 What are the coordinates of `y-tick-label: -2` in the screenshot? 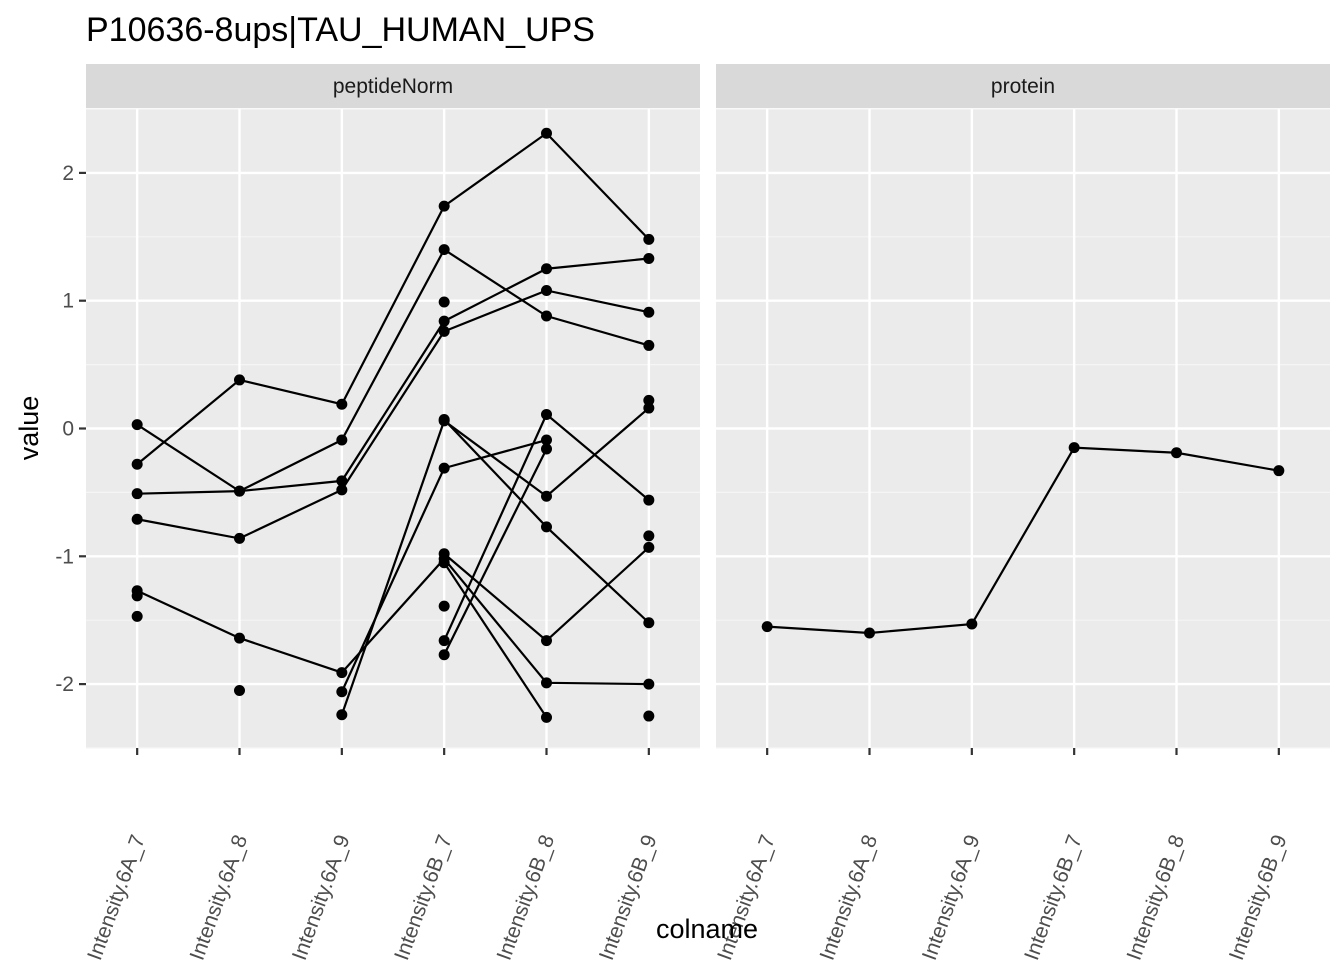 It's located at (64, 684).